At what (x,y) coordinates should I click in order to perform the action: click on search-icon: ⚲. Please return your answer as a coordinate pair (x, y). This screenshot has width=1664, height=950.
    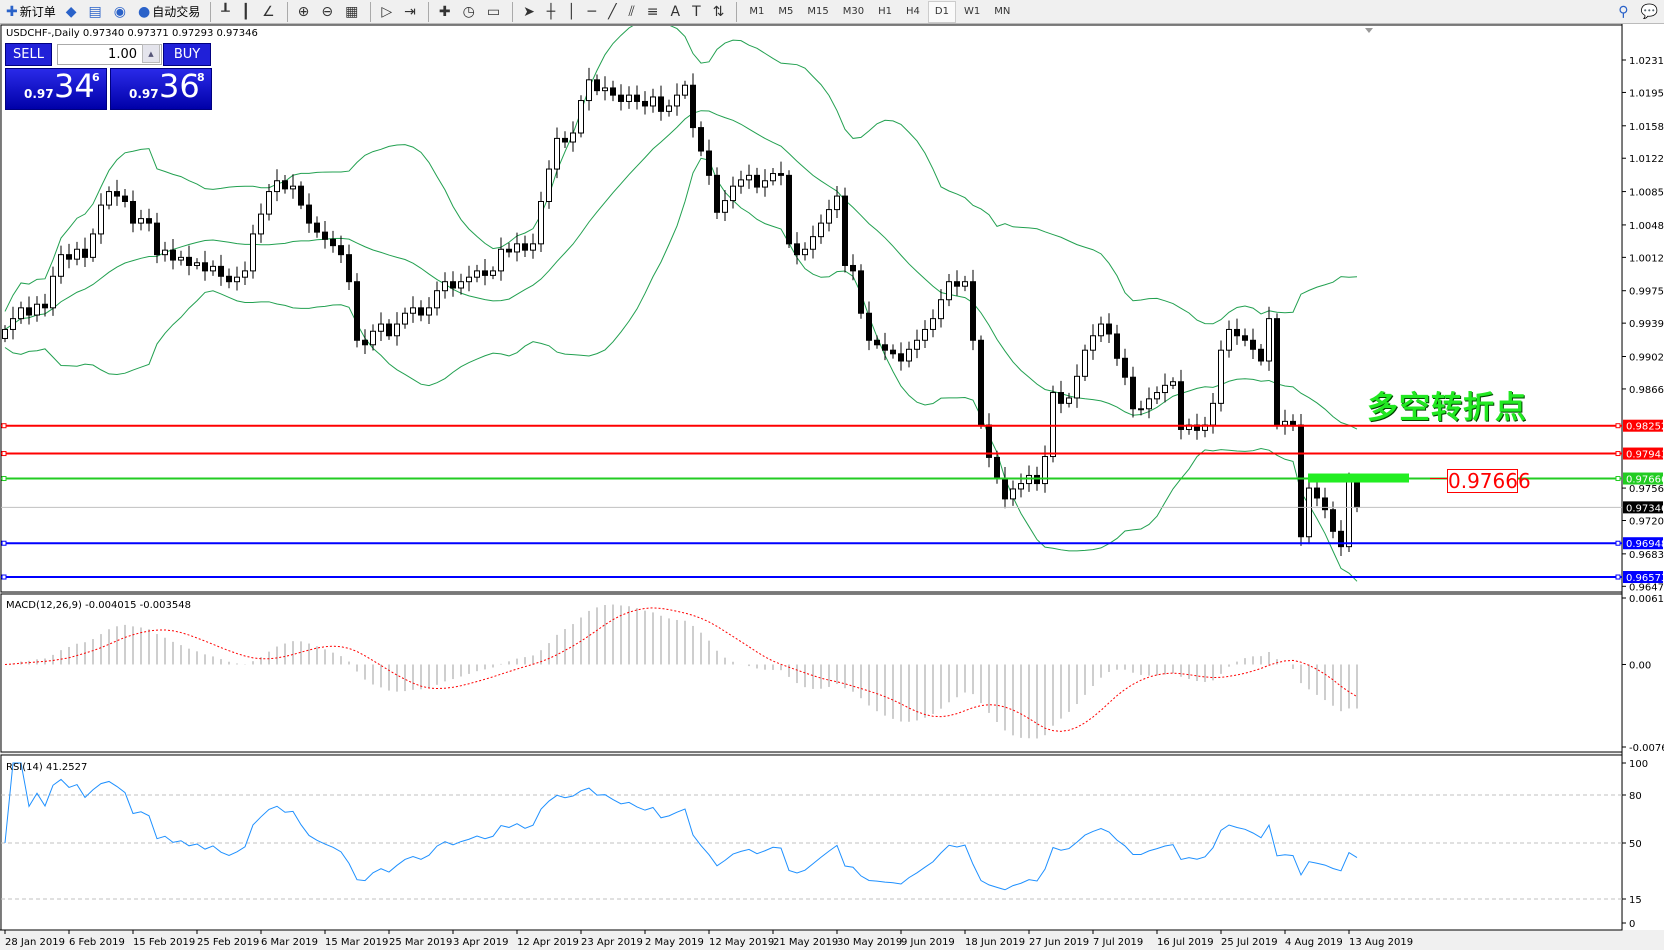
    Looking at the image, I should click on (1623, 11).